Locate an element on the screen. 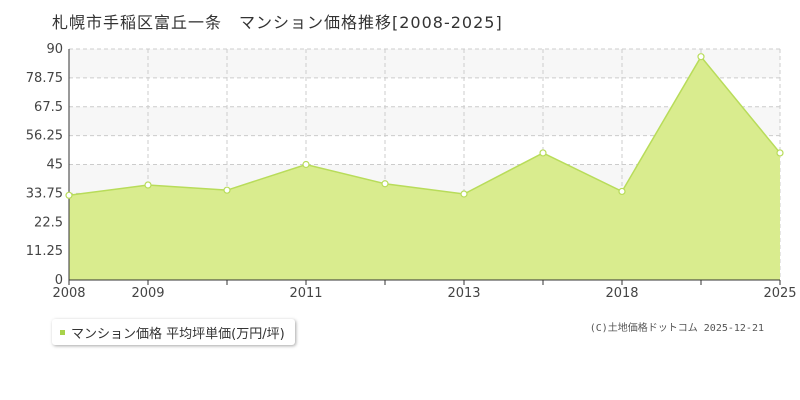 The image size is (800, 400). x-tick-labels: 2008 2009 2011 2013 2018 2025 is located at coordinates (424, 293).